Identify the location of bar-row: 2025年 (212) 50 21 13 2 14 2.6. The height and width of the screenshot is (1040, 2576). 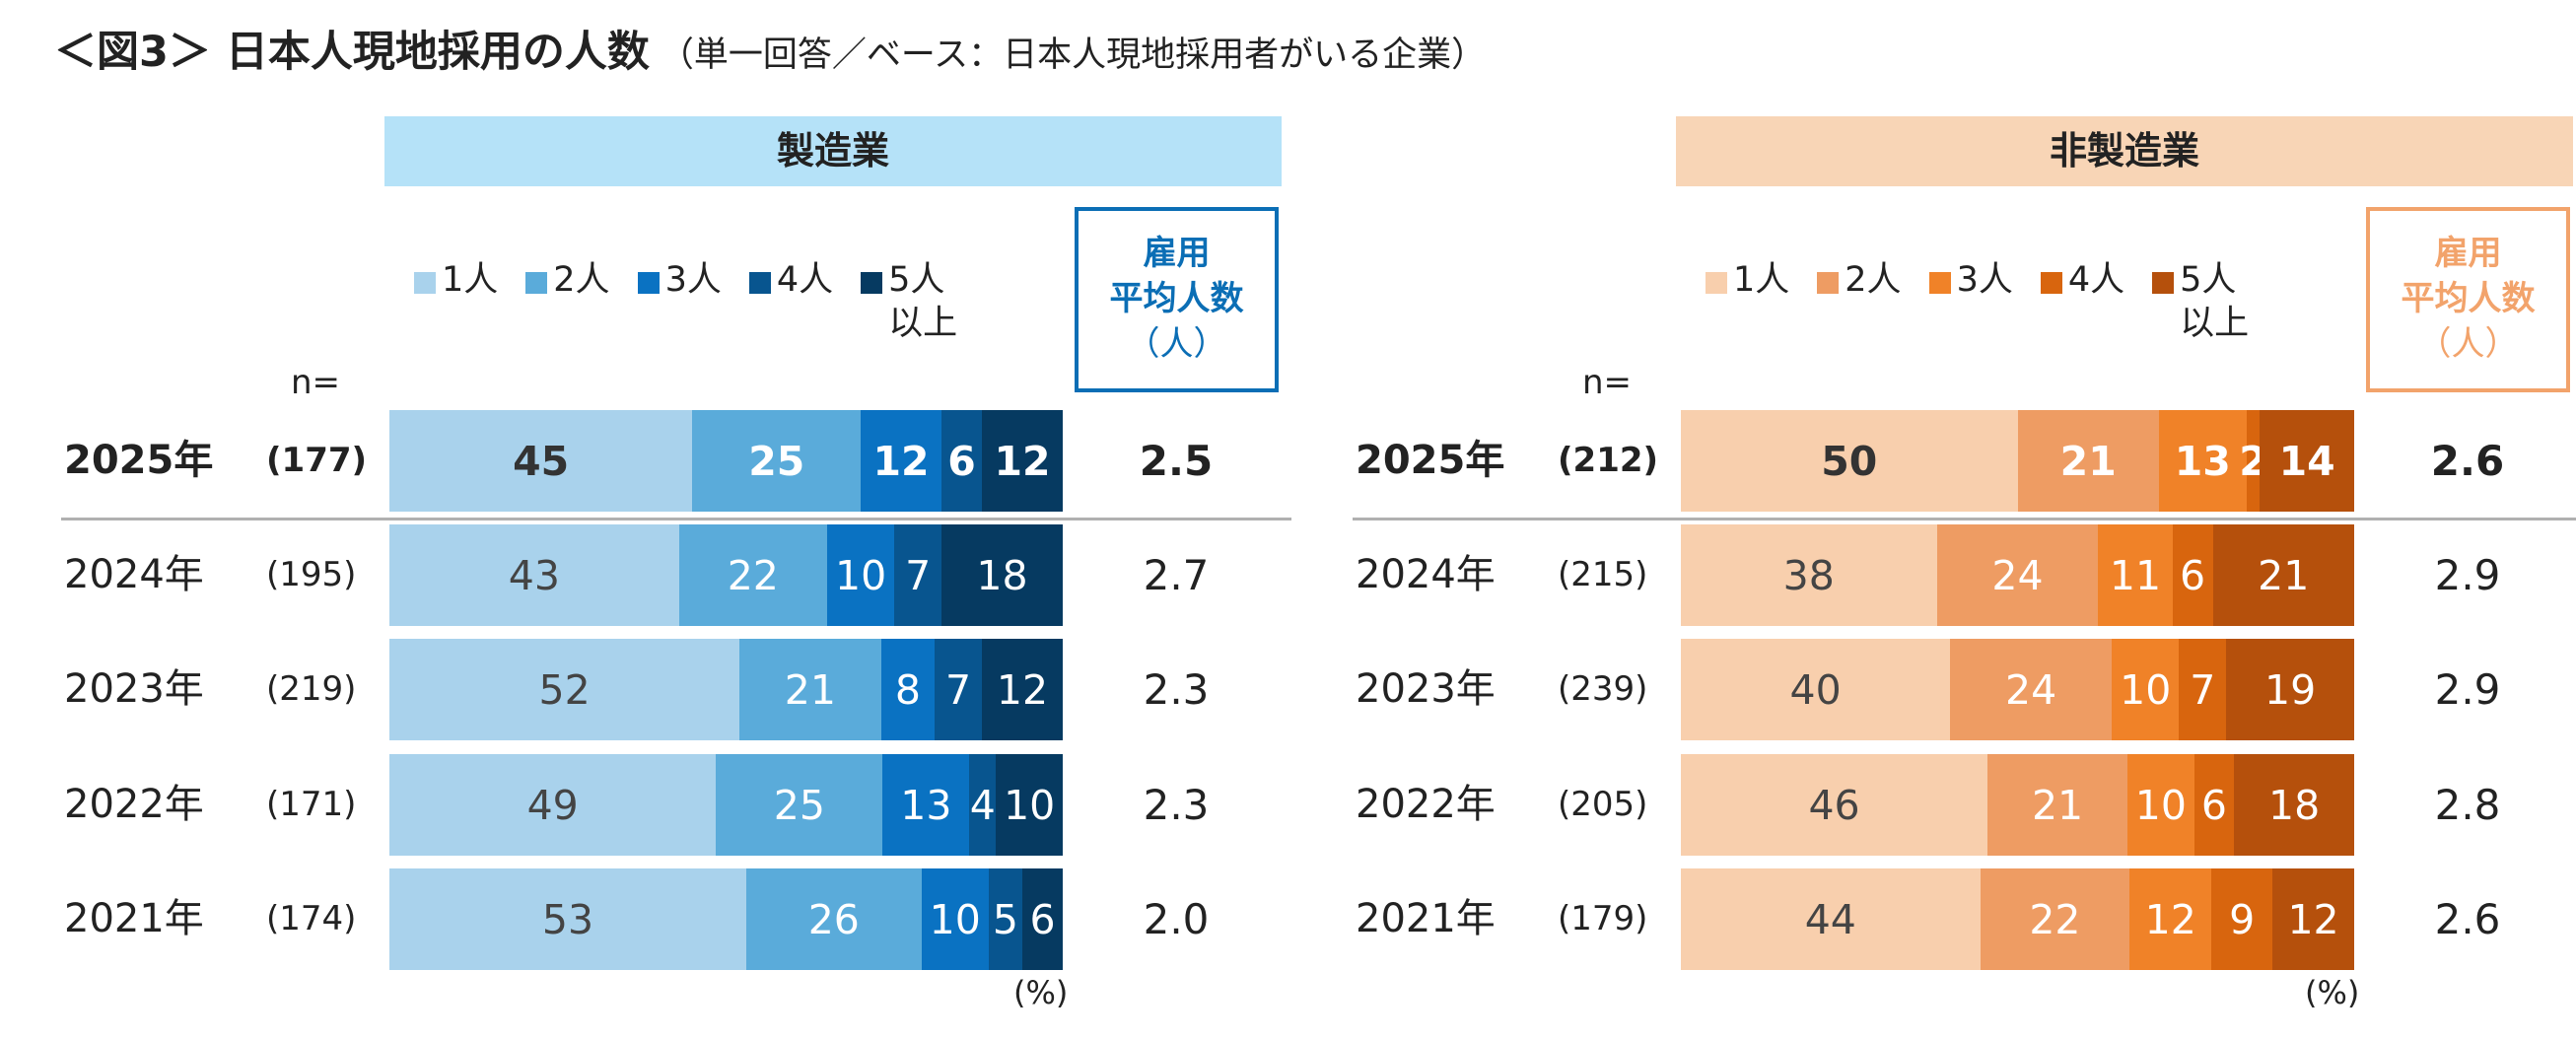
(1932, 461).